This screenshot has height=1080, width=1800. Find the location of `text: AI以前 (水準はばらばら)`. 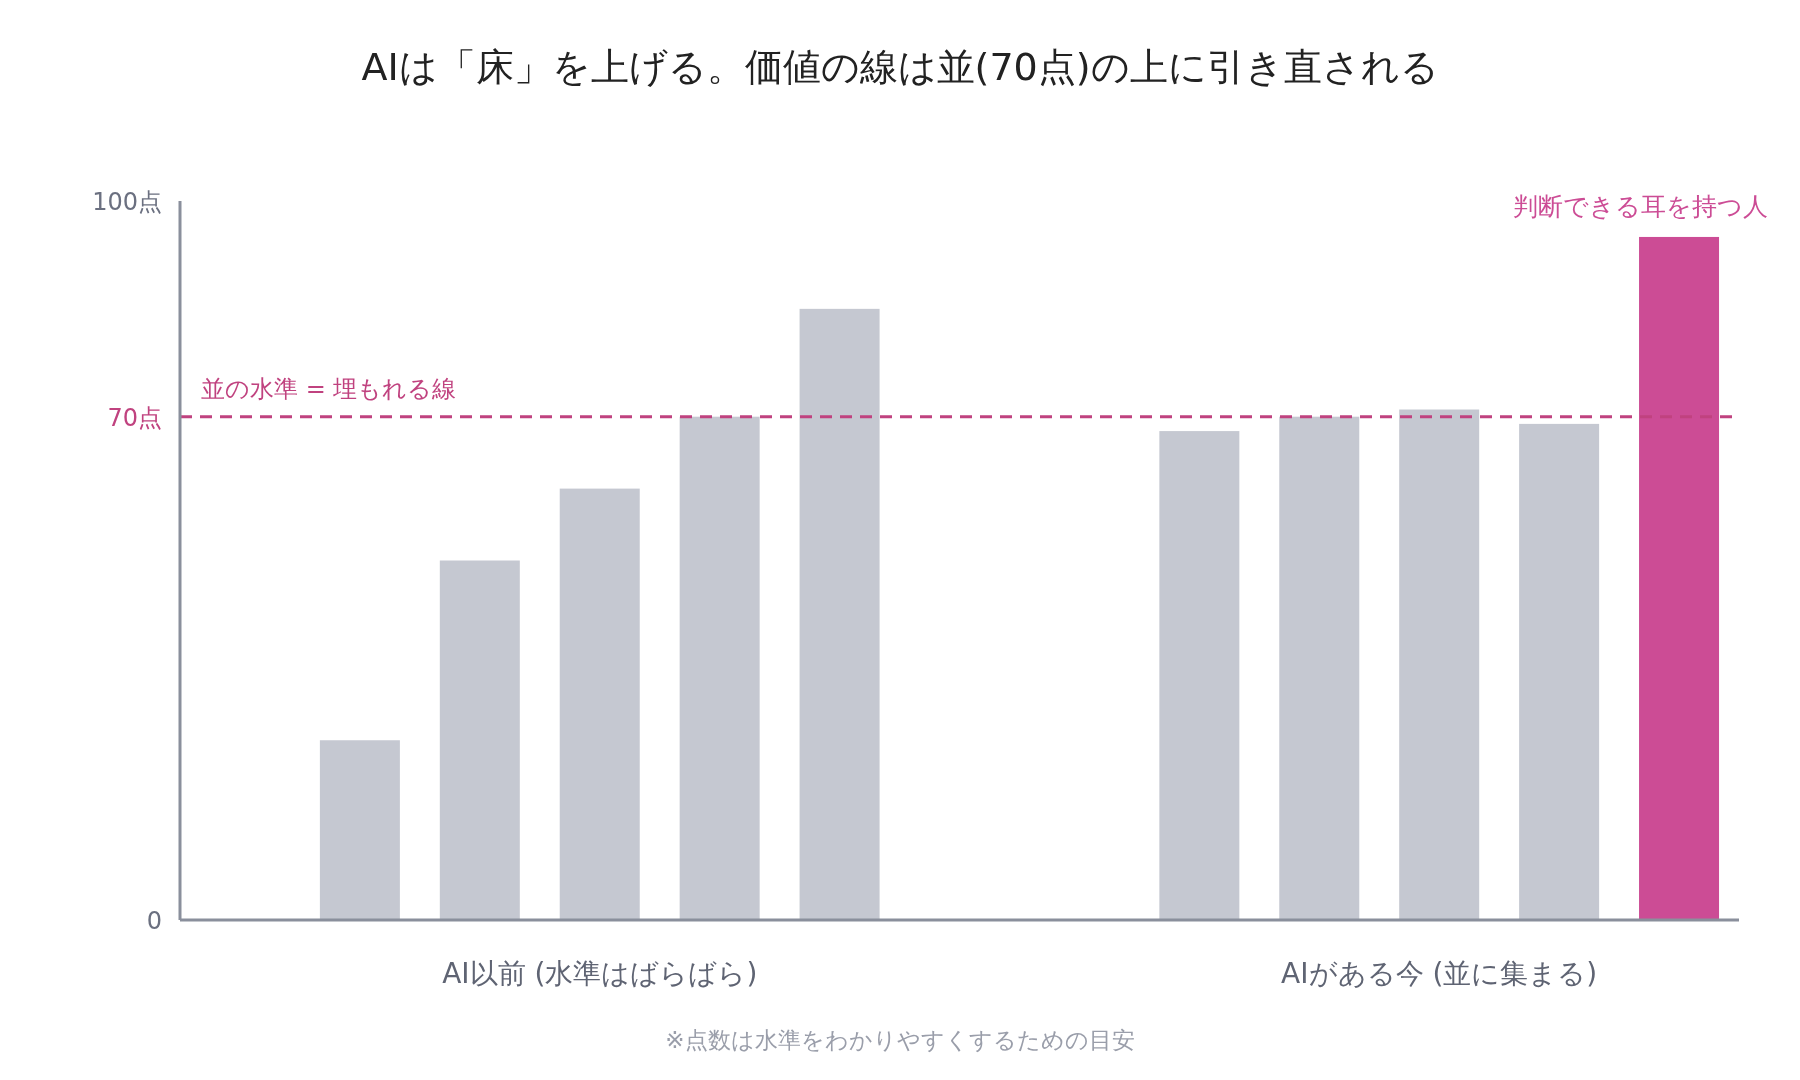

text: AI以前 (水準はばらばら) is located at coordinates (600, 973).